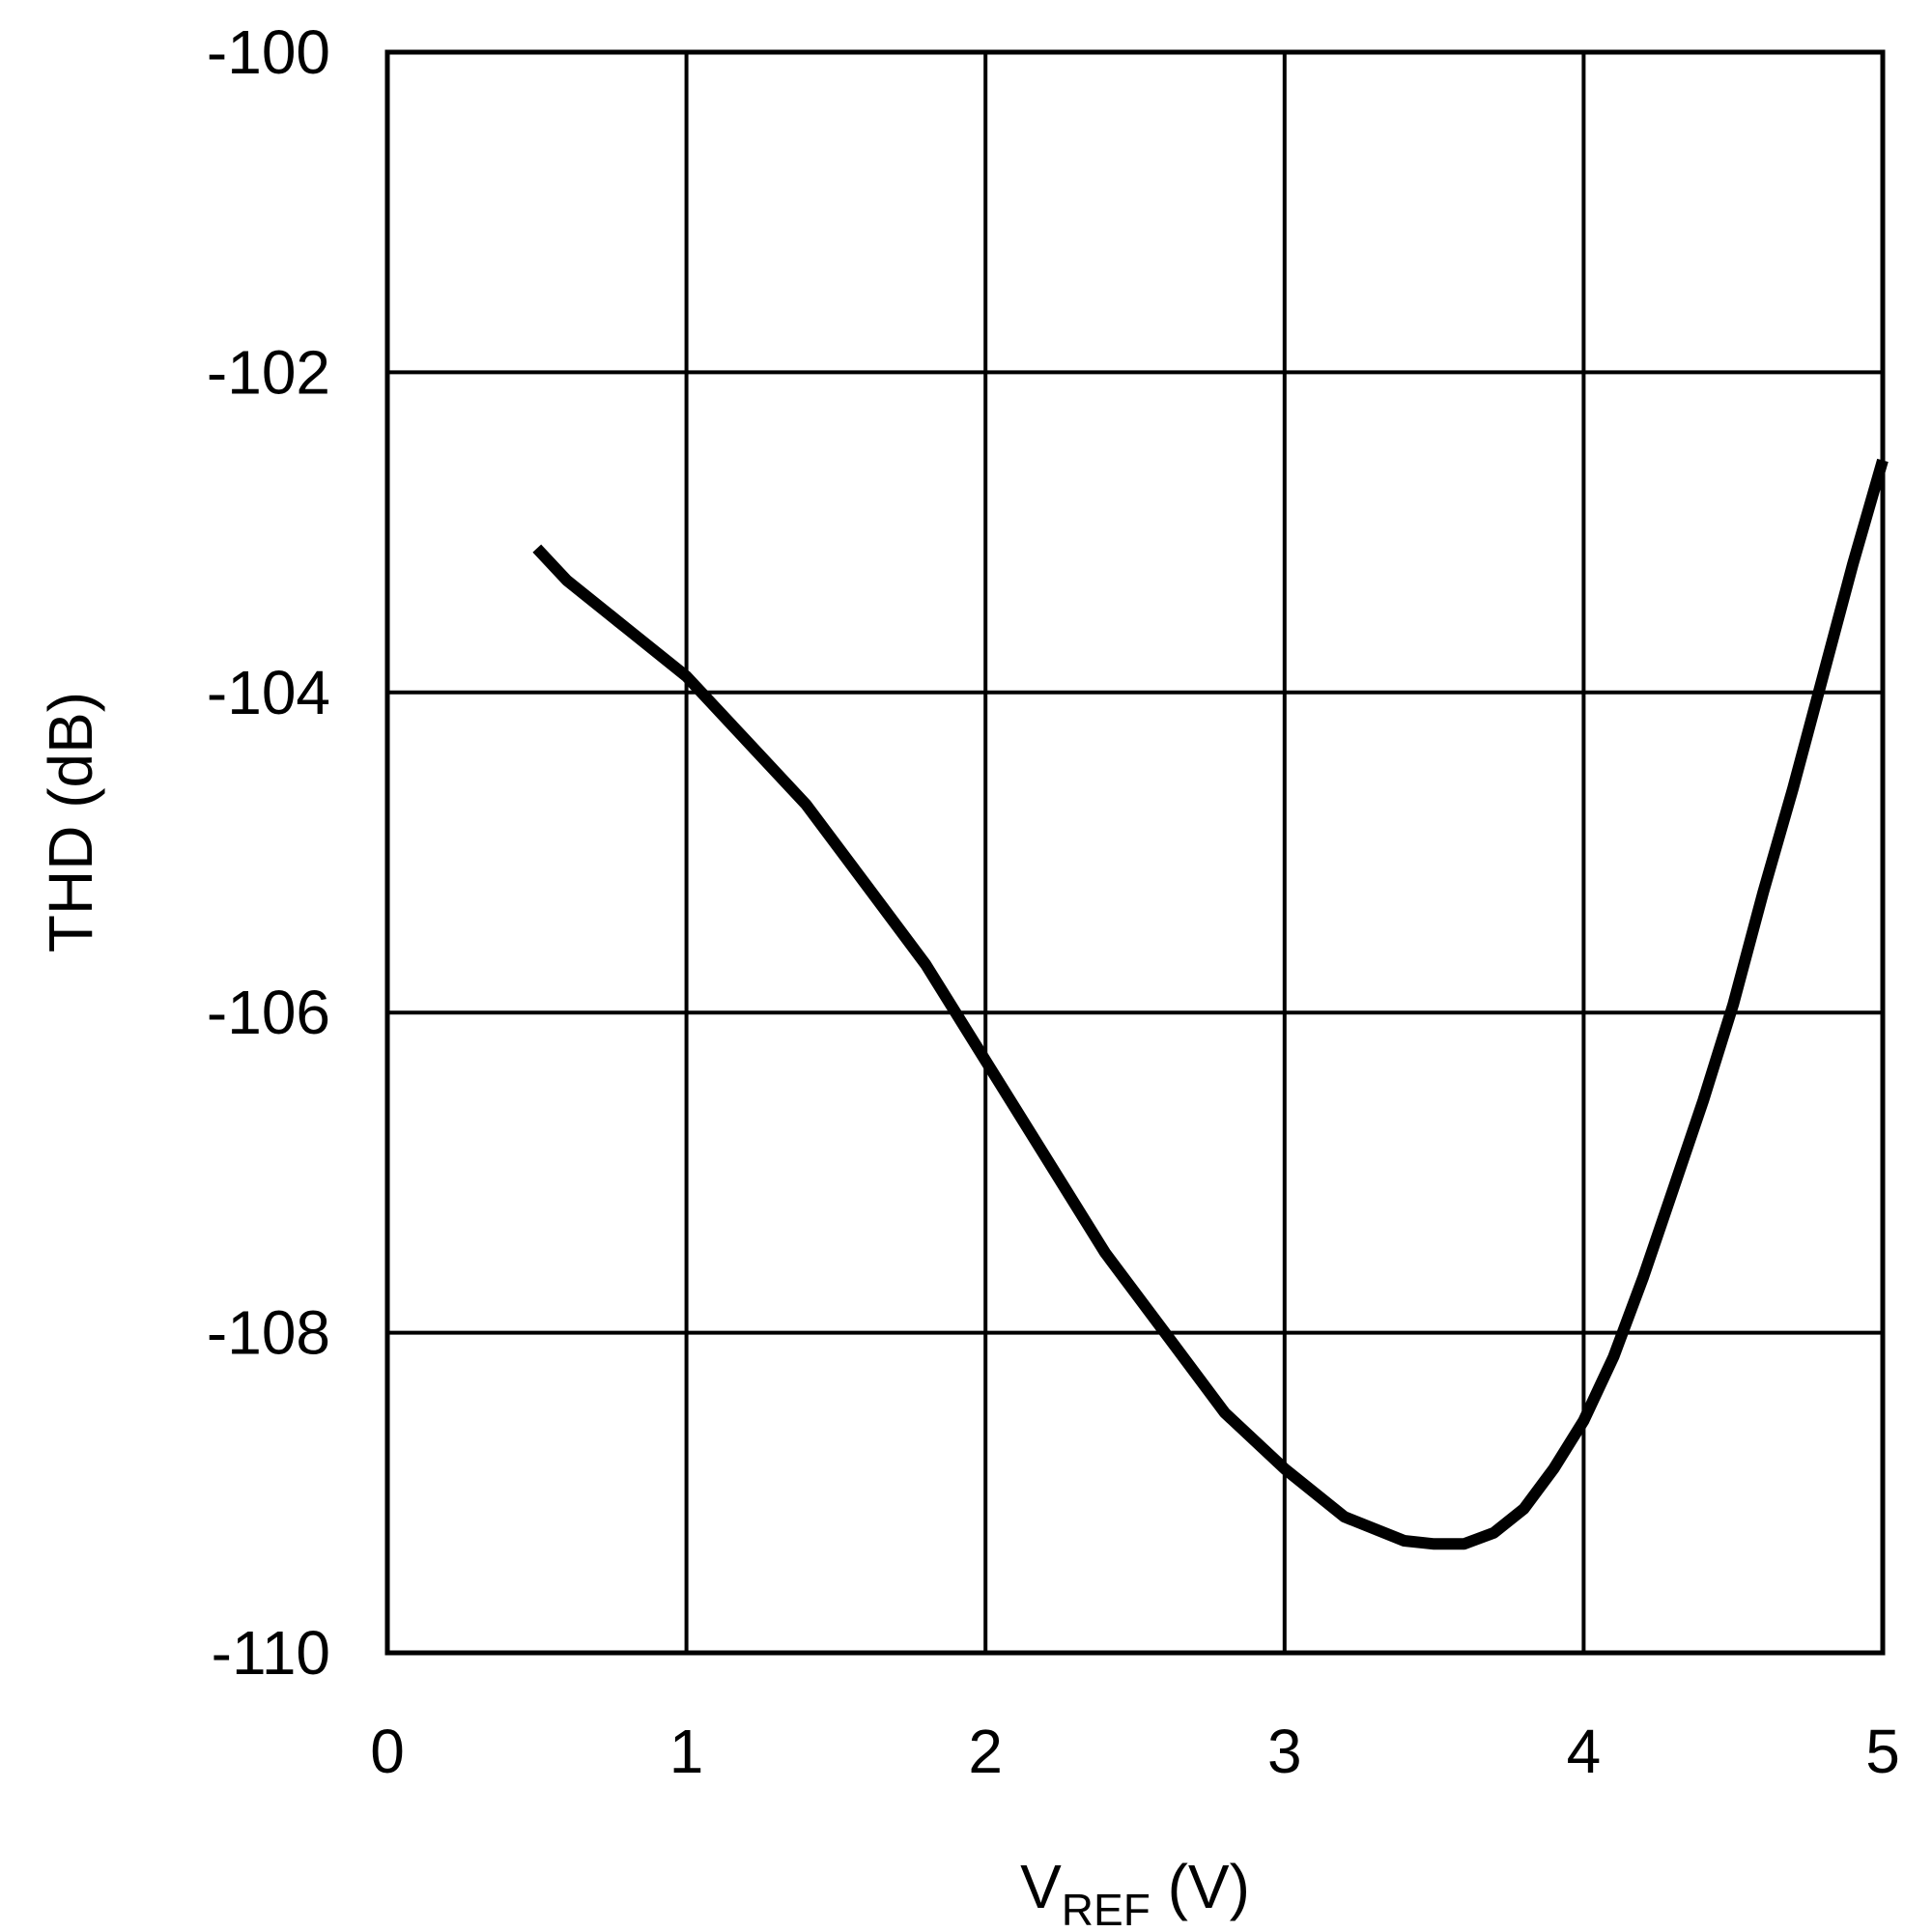 The width and height of the screenshot is (1932, 1932). I want to click on y-tick-labels: -100 -102 -104 -106 -108 -110, so click(268, 852).